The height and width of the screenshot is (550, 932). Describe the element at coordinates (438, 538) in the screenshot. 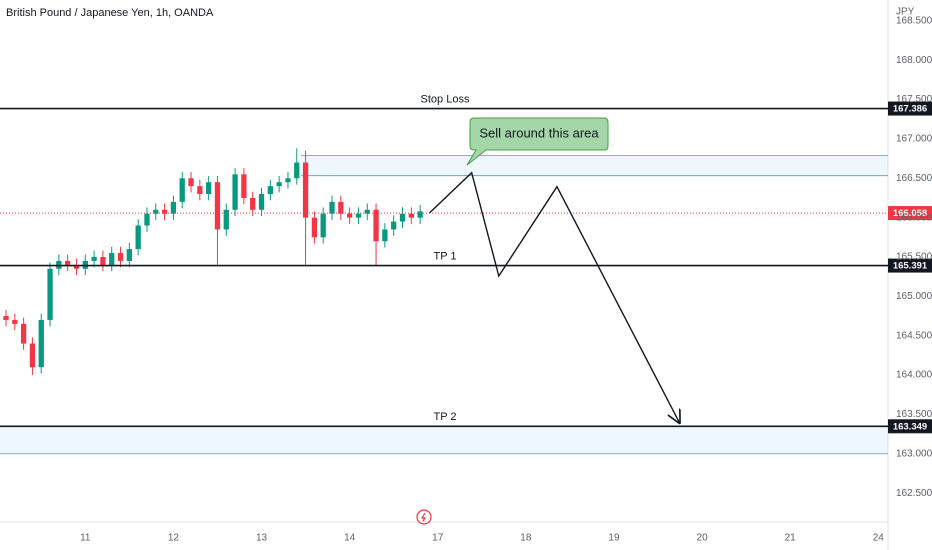

I see `x-tick-label: 17` at that location.